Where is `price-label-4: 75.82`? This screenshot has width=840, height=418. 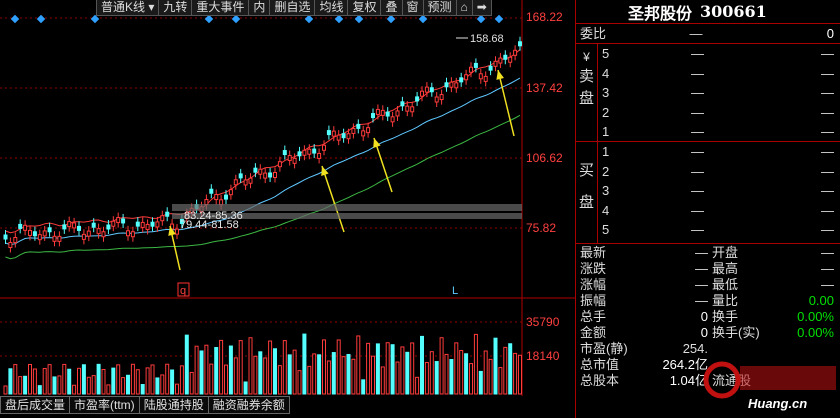 price-label-4: 75.82 is located at coordinates (541, 228).